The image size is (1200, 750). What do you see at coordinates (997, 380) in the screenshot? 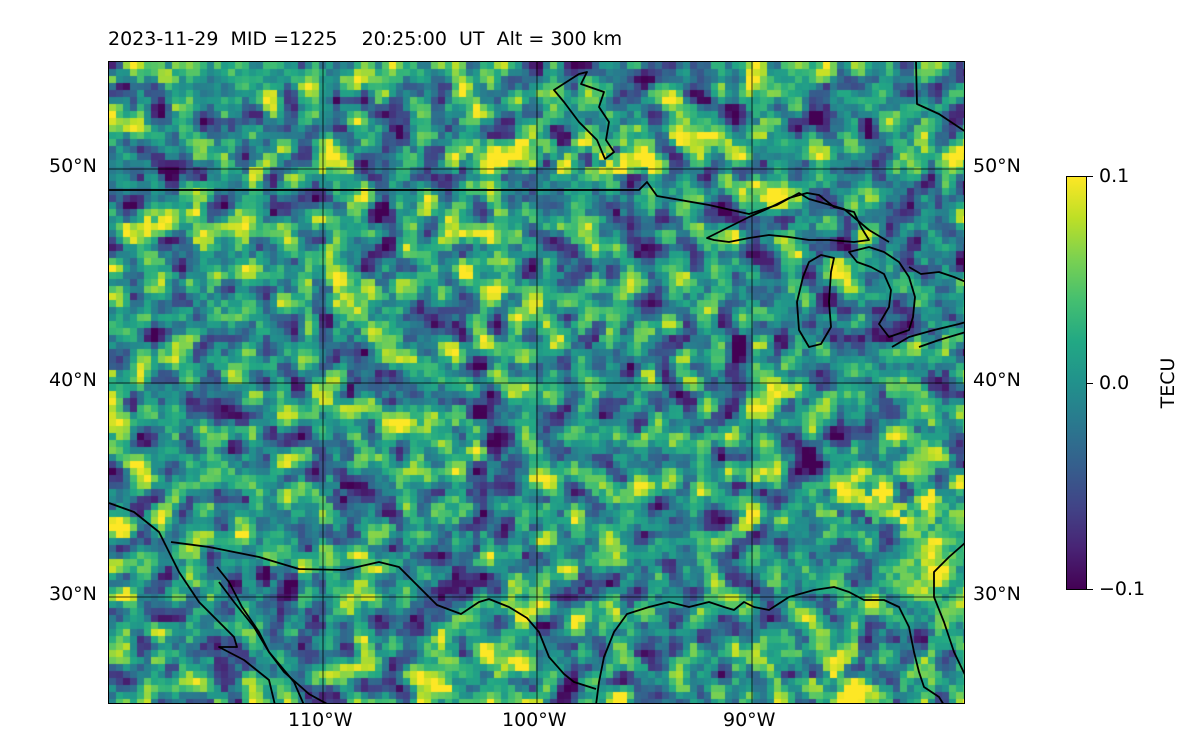
I see `lat-label-right-40: 40°N` at bounding box center [997, 380].